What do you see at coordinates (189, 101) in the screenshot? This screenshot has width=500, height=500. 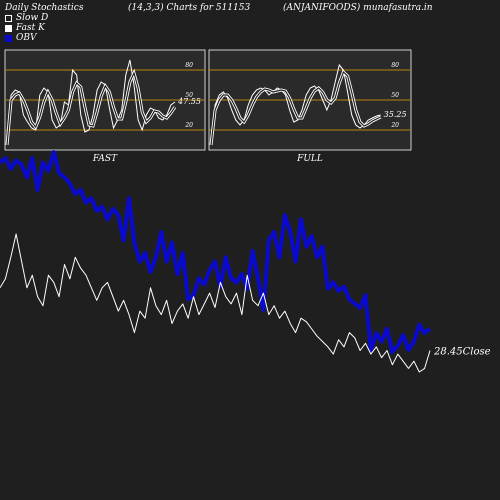 I see `fast-last-value-label: 47.55` at bounding box center [189, 101].